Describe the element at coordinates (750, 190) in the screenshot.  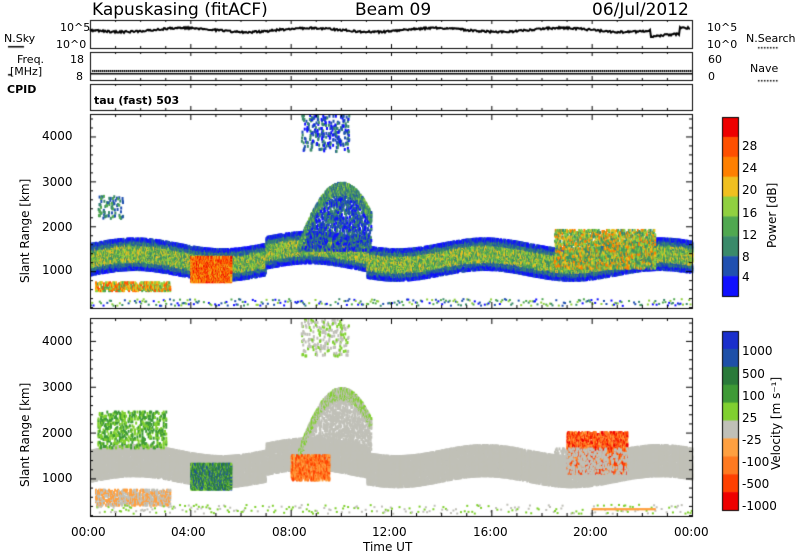
I see `power-cb-tick: 20` at that location.